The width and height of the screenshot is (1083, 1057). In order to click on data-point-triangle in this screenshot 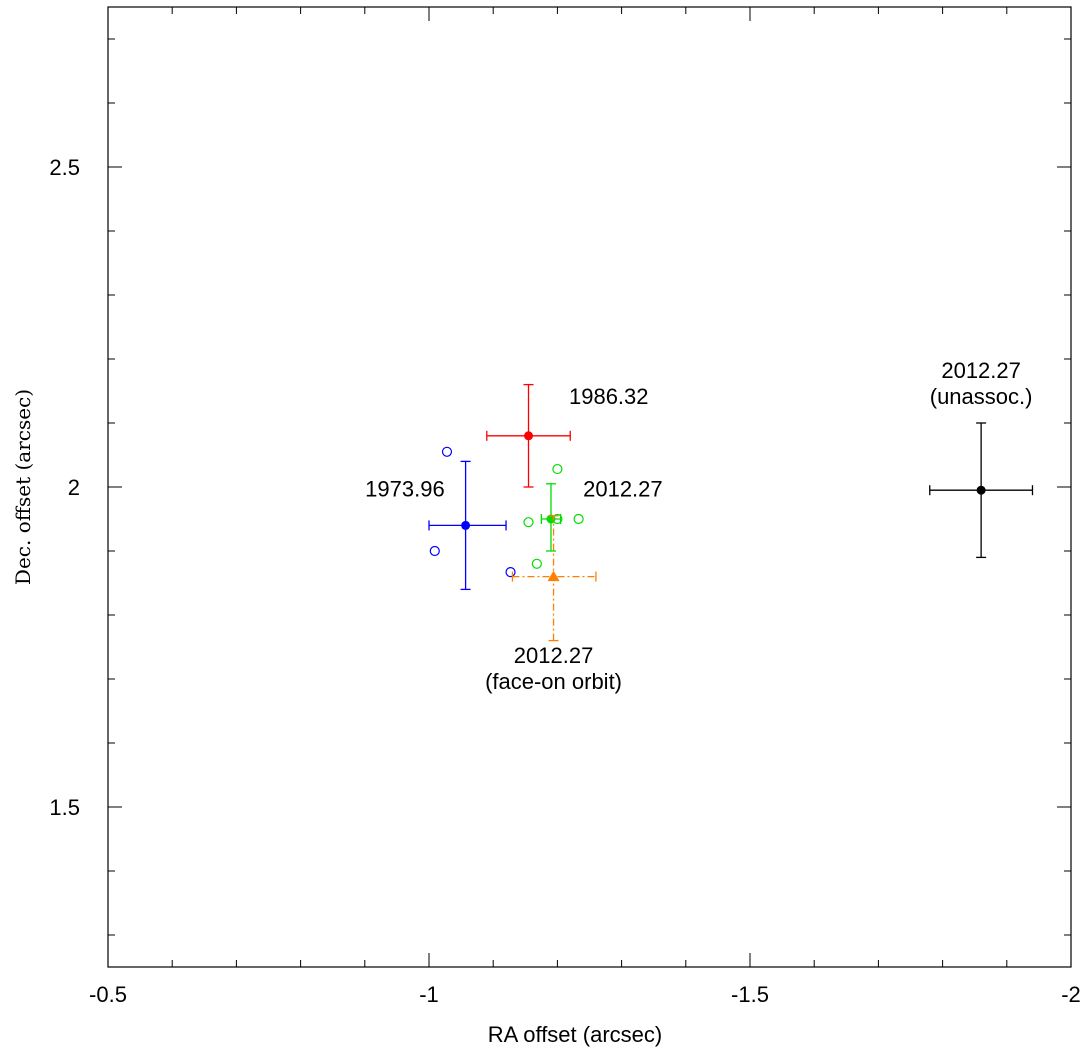, I will do `click(553, 576)`.